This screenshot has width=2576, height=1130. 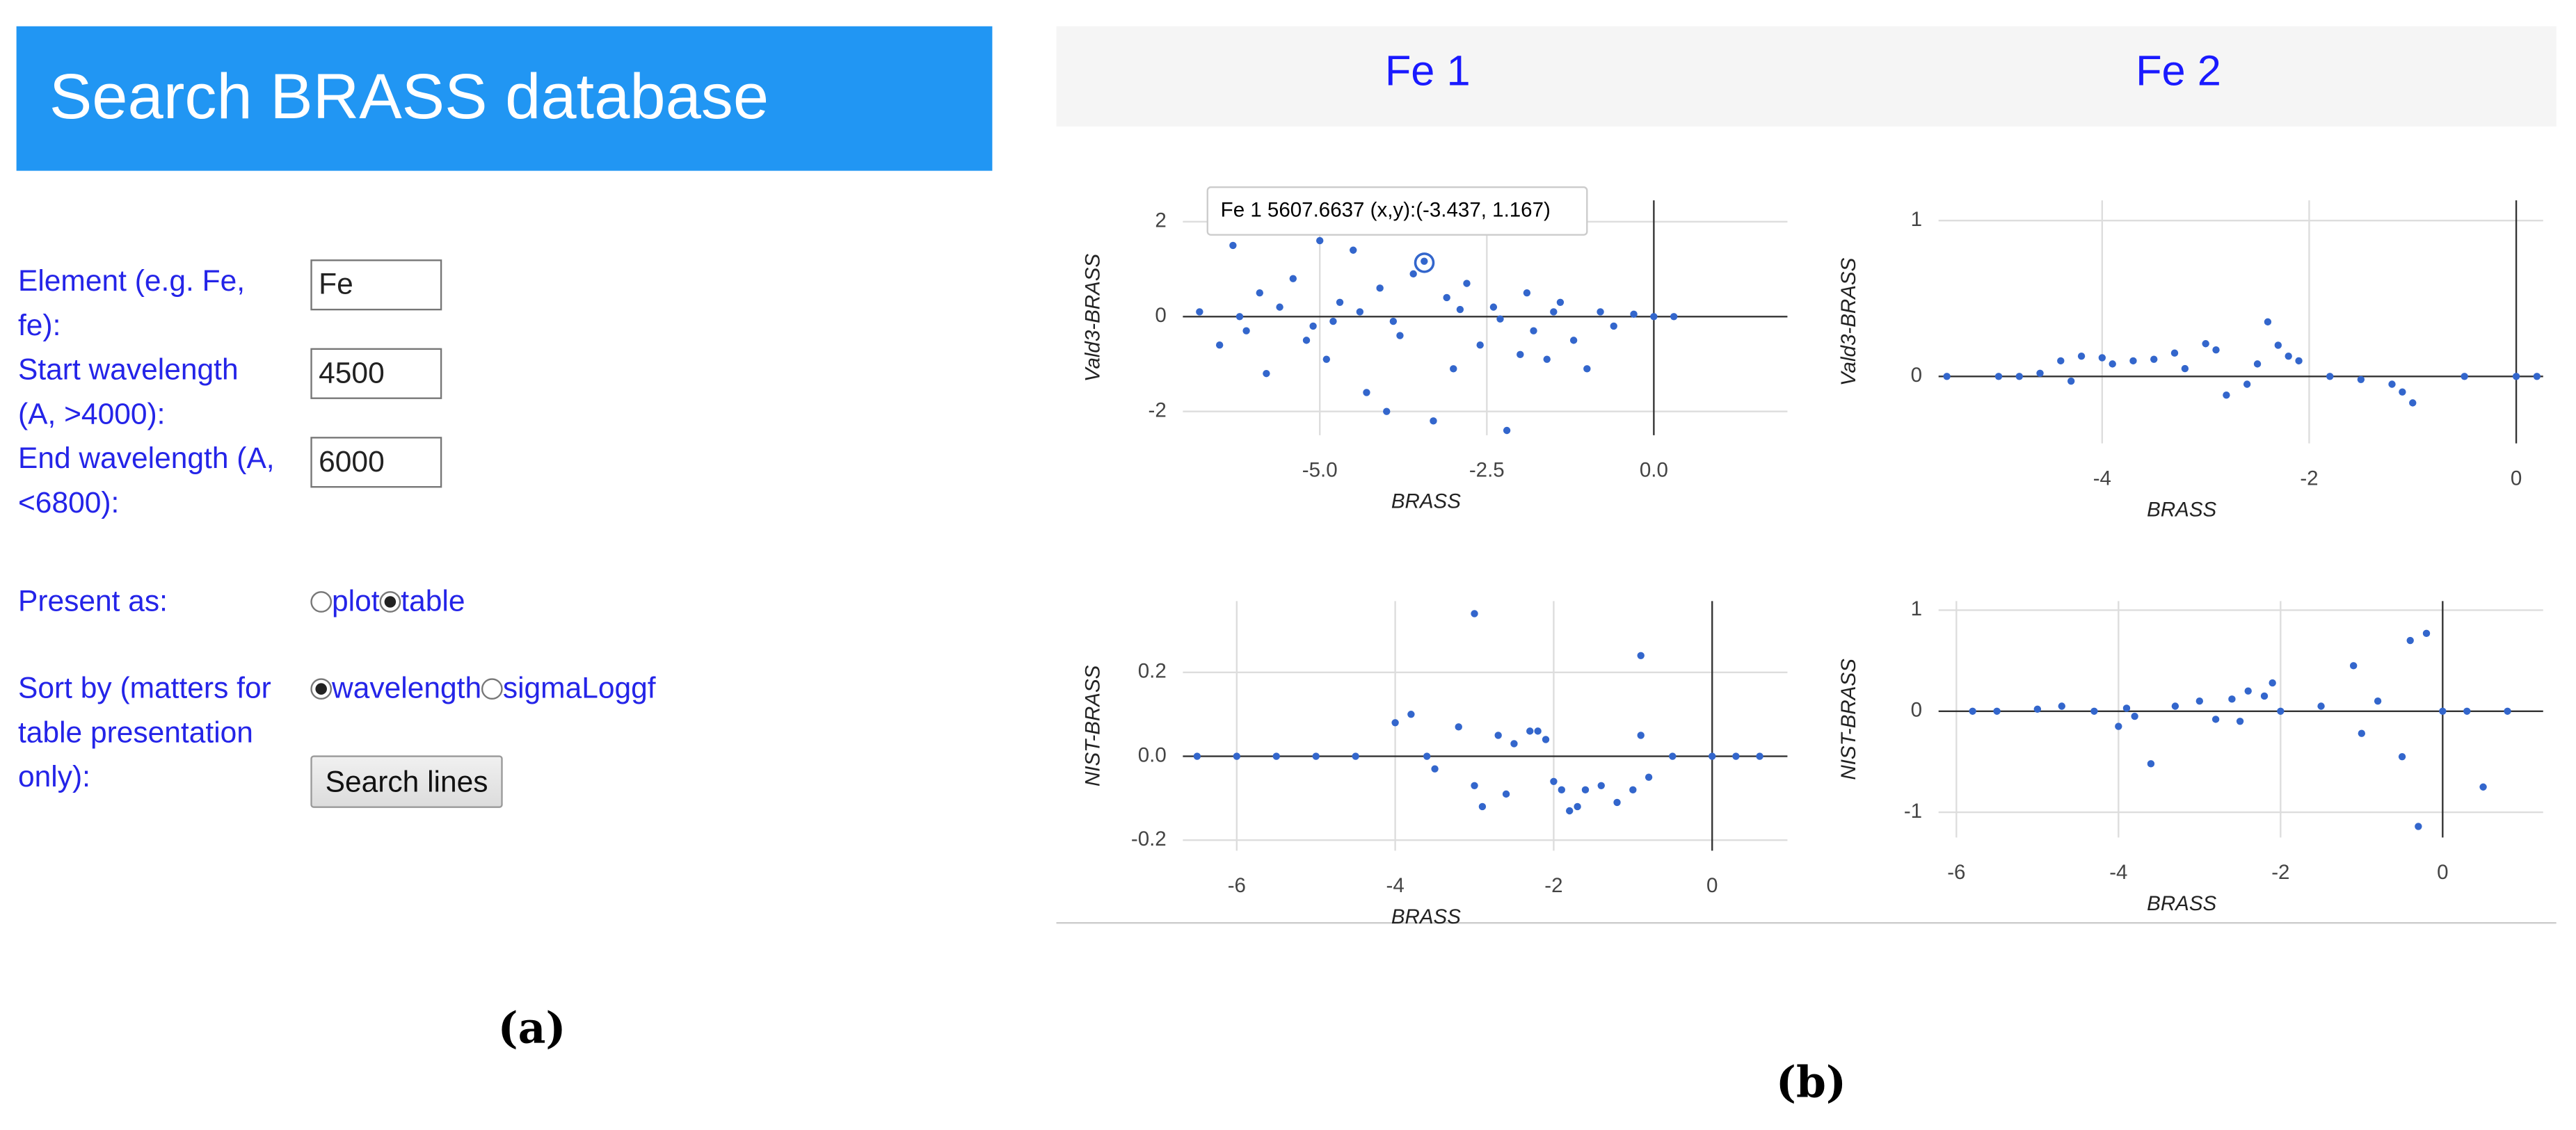 What do you see at coordinates (531, 1030) in the screenshot?
I see `caption: (a)` at bounding box center [531, 1030].